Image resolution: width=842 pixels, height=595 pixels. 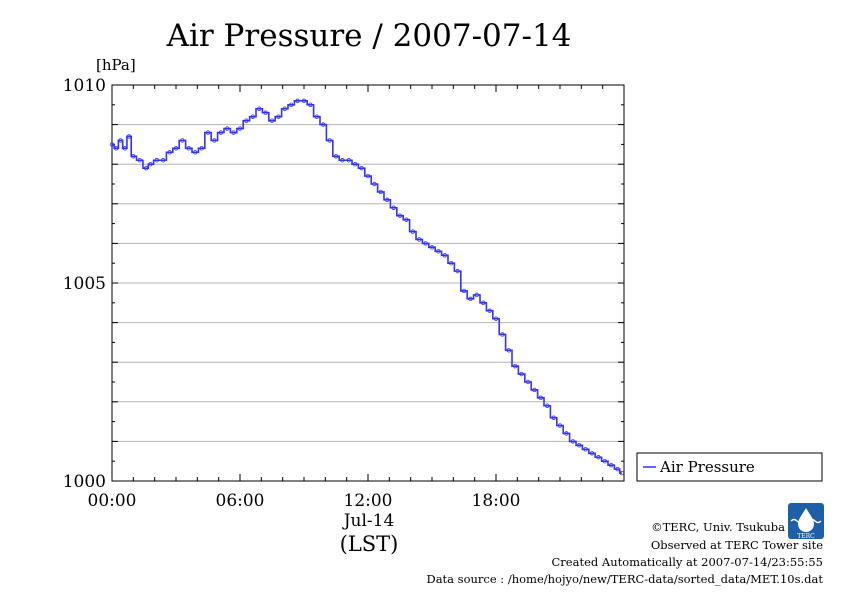 What do you see at coordinates (112, 501) in the screenshot?
I see `x-tick-label: 00:00` at bounding box center [112, 501].